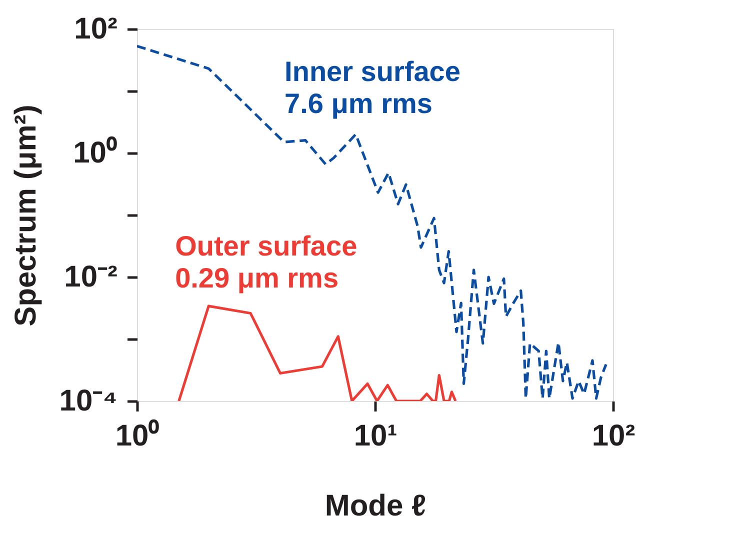 This screenshot has width=740, height=539. What do you see at coordinates (372, 87) in the screenshot?
I see `series-label: Inner surface 7.6 μm rms` at bounding box center [372, 87].